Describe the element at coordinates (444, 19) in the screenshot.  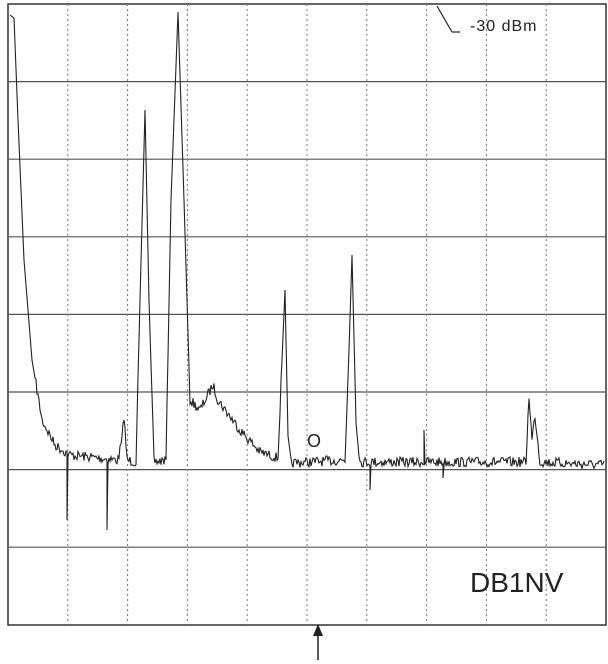
I see `reference-leader` at that location.